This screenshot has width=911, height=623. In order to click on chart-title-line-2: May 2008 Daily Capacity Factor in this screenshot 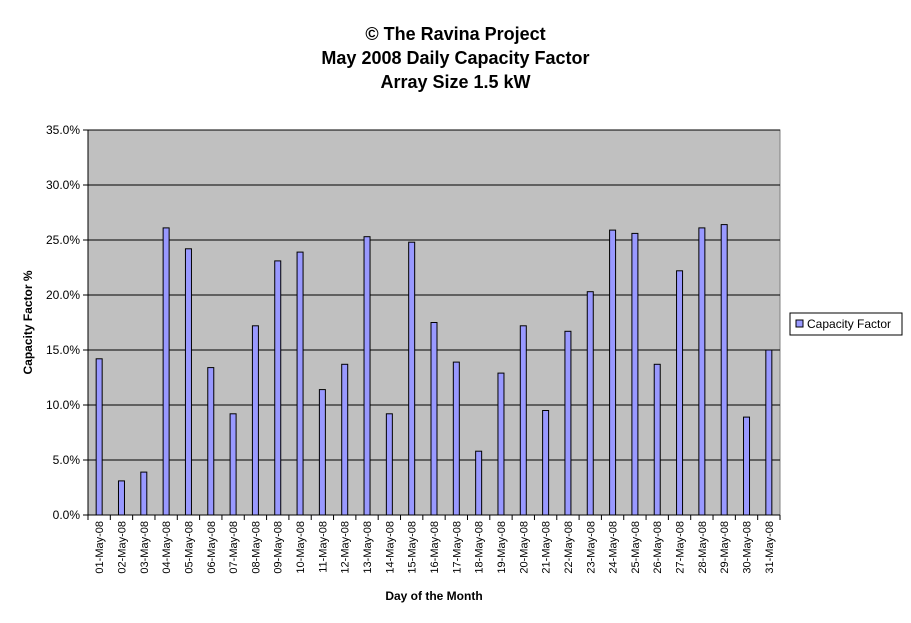, I will do `click(455, 58)`.